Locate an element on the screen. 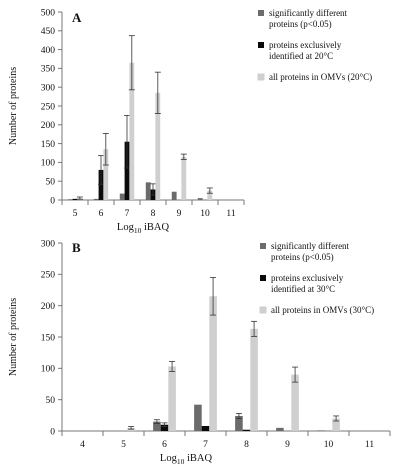 The image size is (407, 474). y-tick-label: 400 is located at coordinates (48, 51).